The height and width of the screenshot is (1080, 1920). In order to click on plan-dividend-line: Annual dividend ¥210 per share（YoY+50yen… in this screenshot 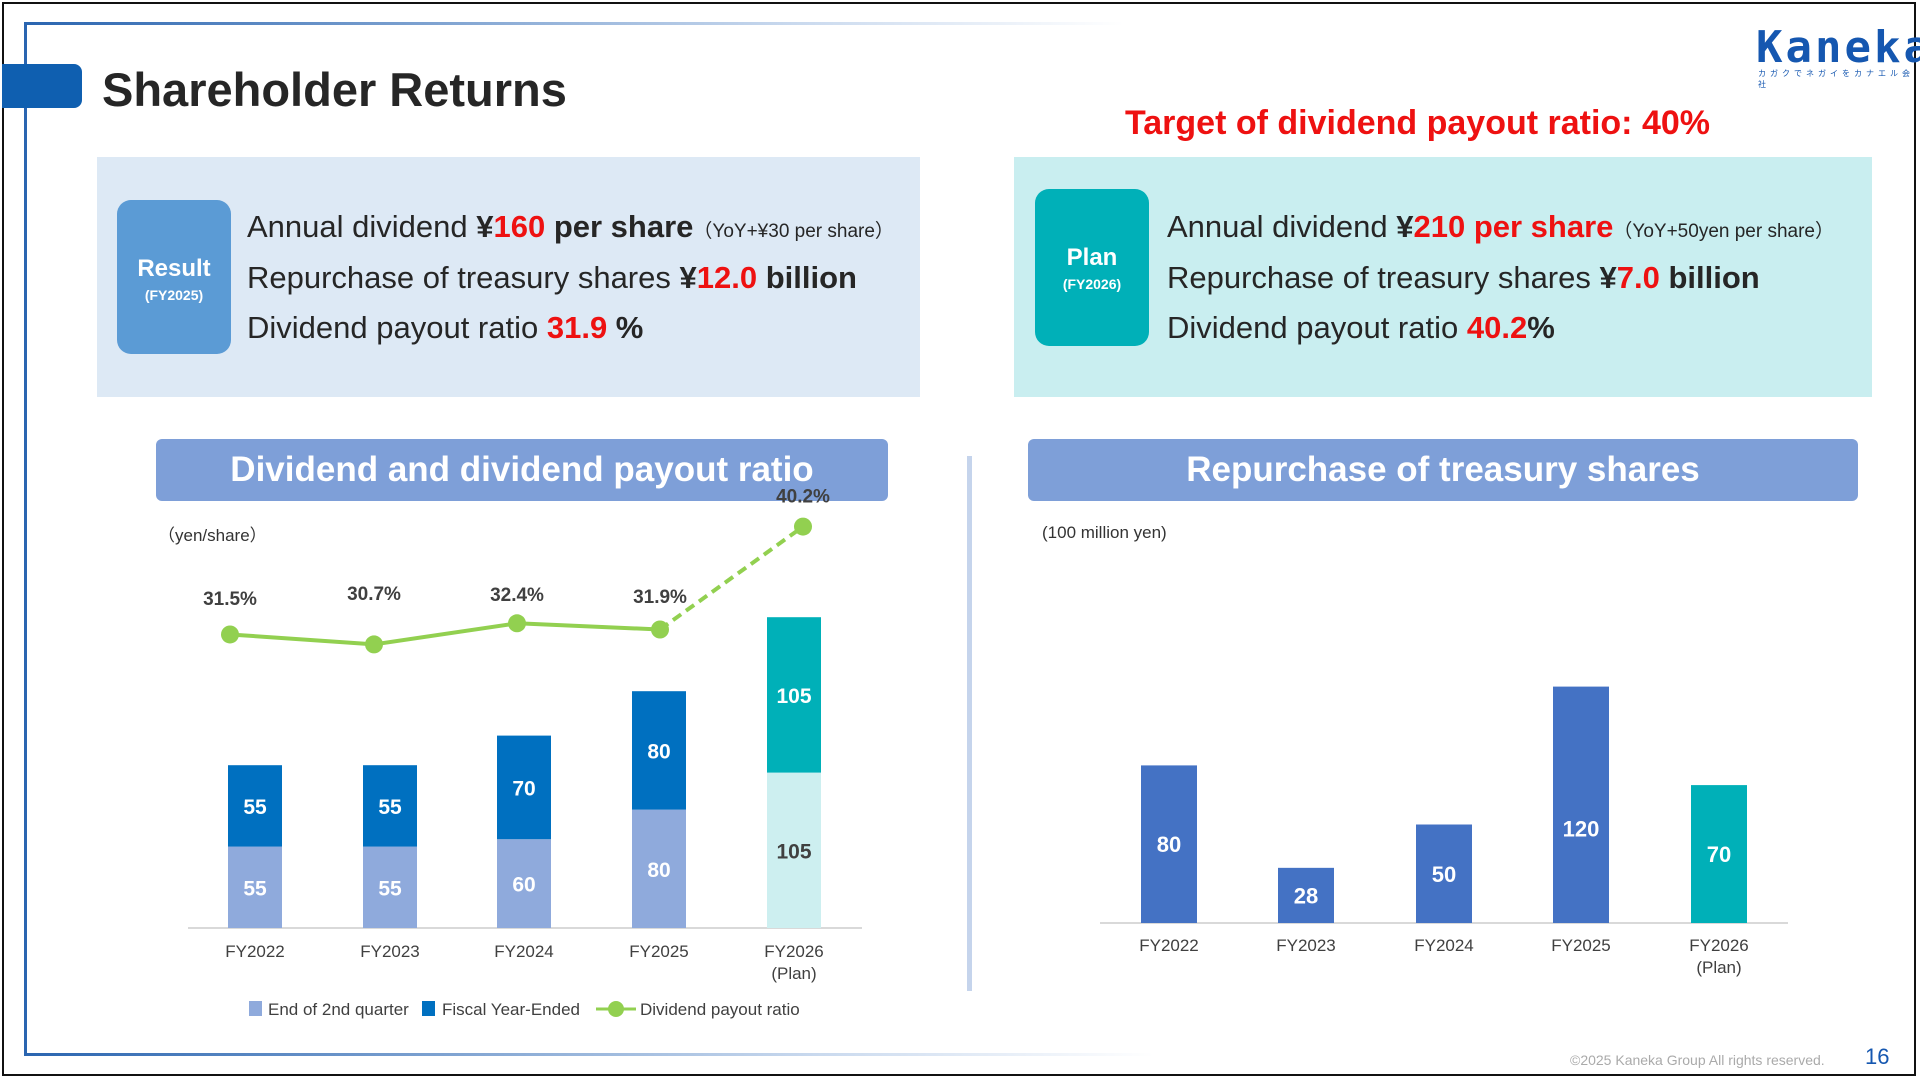, I will do `click(1500, 227)`.